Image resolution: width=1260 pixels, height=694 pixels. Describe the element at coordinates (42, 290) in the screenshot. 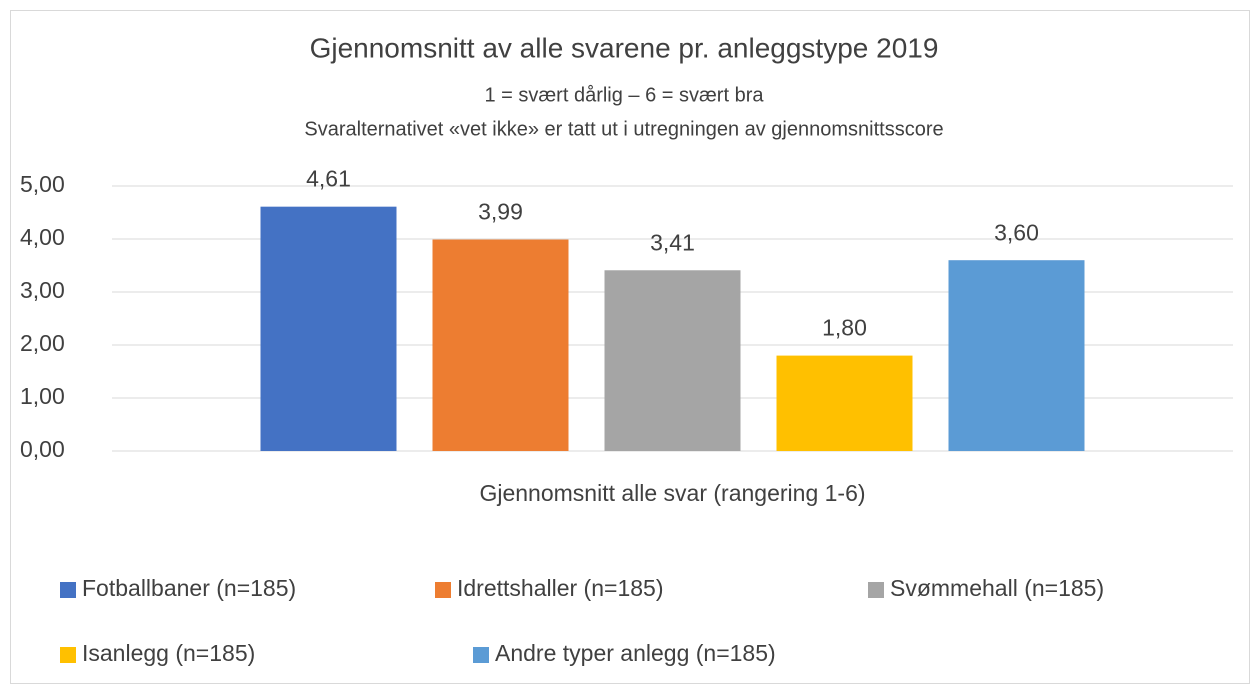

I see `y-tick-label: 3,00` at that location.